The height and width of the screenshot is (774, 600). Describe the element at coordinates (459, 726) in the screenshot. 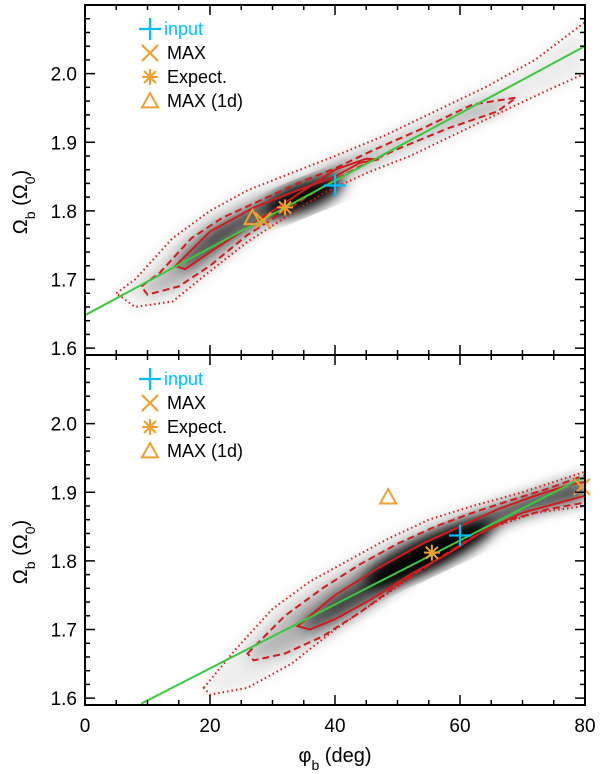

I see `x-tick-label: 60` at that location.